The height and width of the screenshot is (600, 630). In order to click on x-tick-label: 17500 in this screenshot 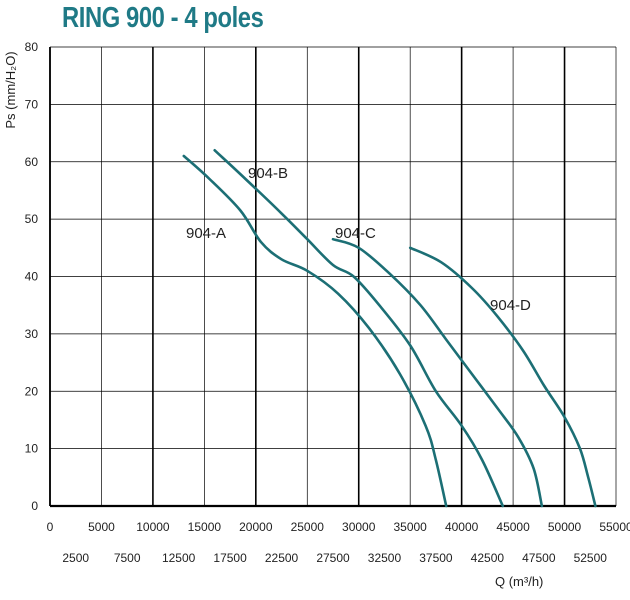, I will do `click(230, 558)`.